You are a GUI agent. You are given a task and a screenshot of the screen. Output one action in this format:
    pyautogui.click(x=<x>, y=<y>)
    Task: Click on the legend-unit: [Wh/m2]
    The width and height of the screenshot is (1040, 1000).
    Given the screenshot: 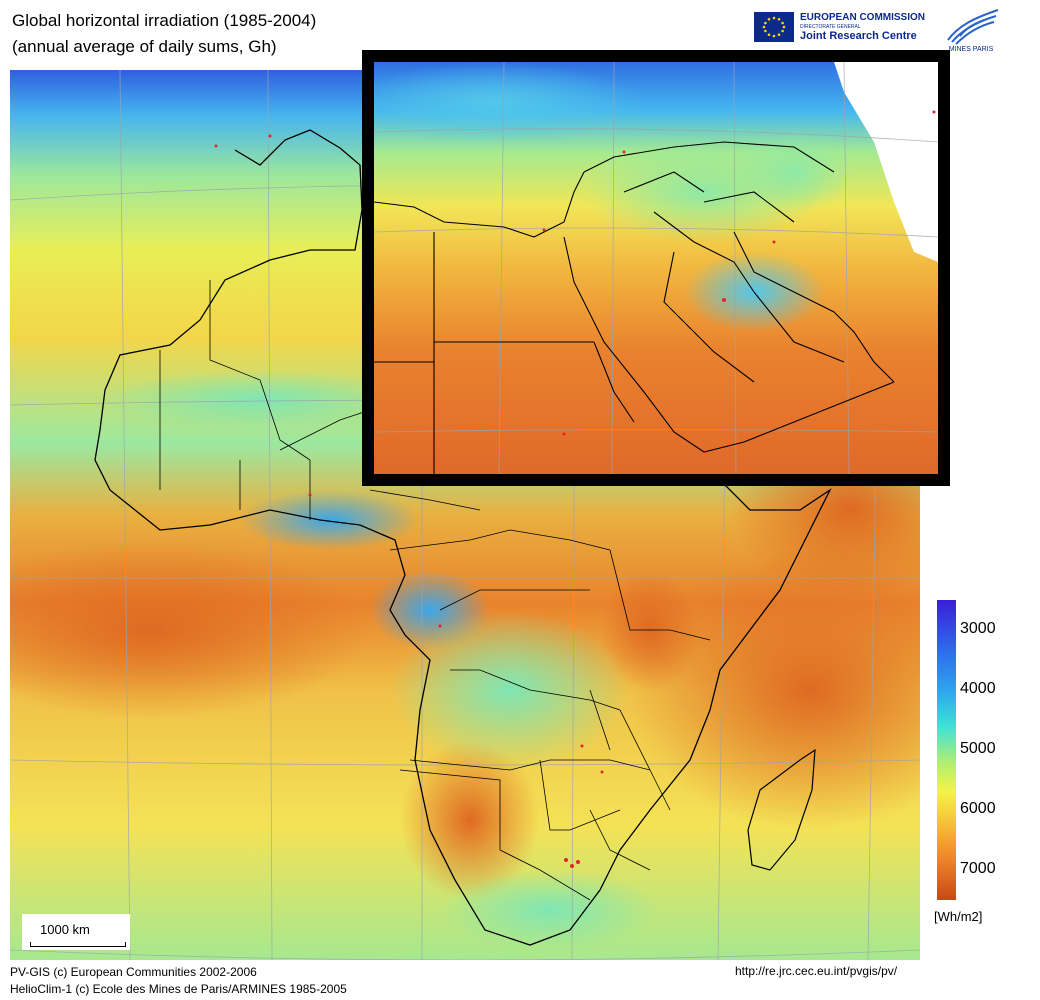 What is the action you would take?
    pyautogui.click(x=958, y=916)
    